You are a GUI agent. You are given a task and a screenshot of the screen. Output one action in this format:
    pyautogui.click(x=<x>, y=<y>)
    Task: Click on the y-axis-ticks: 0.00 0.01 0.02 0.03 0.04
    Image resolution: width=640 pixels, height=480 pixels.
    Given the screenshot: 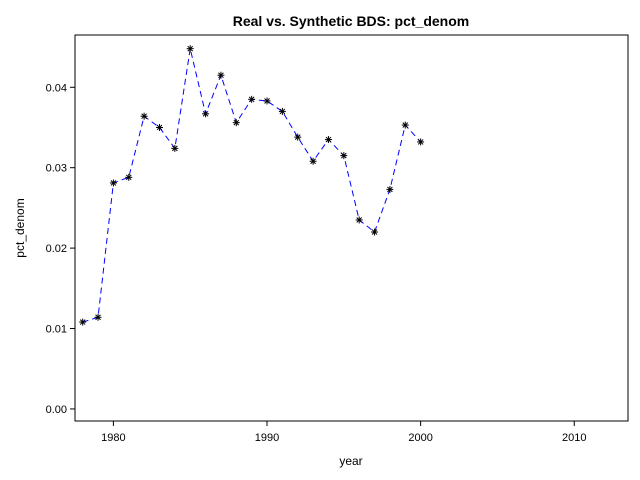 What is the action you would take?
    pyautogui.click(x=60, y=249)
    